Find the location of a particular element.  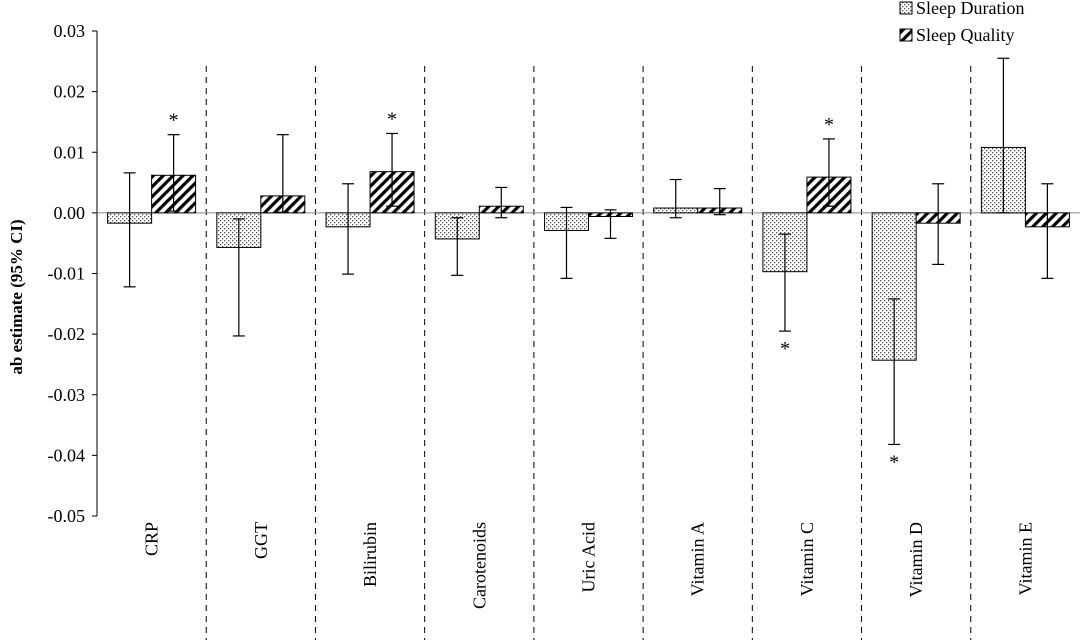

y-tick-label: 0.02 is located at coordinates (70, 92).